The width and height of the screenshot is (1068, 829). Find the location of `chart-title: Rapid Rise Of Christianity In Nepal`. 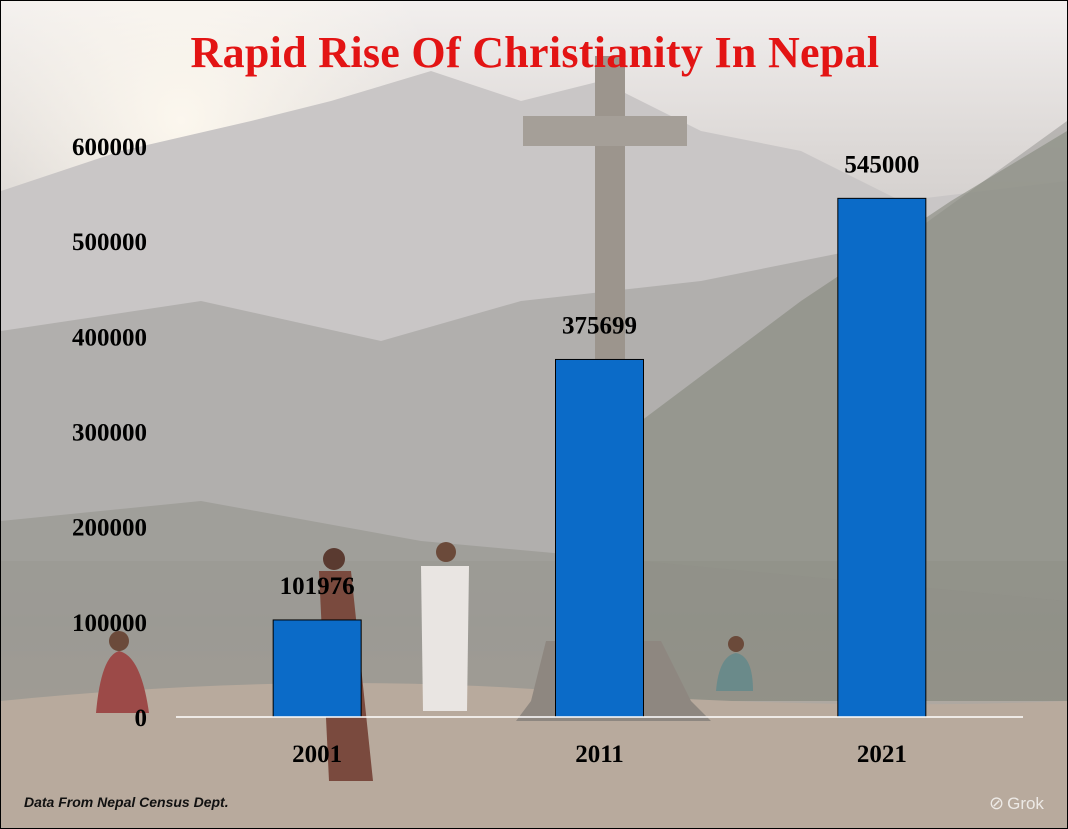

chart-title: Rapid Rise Of Christianity In Nepal is located at coordinates (535, 52).